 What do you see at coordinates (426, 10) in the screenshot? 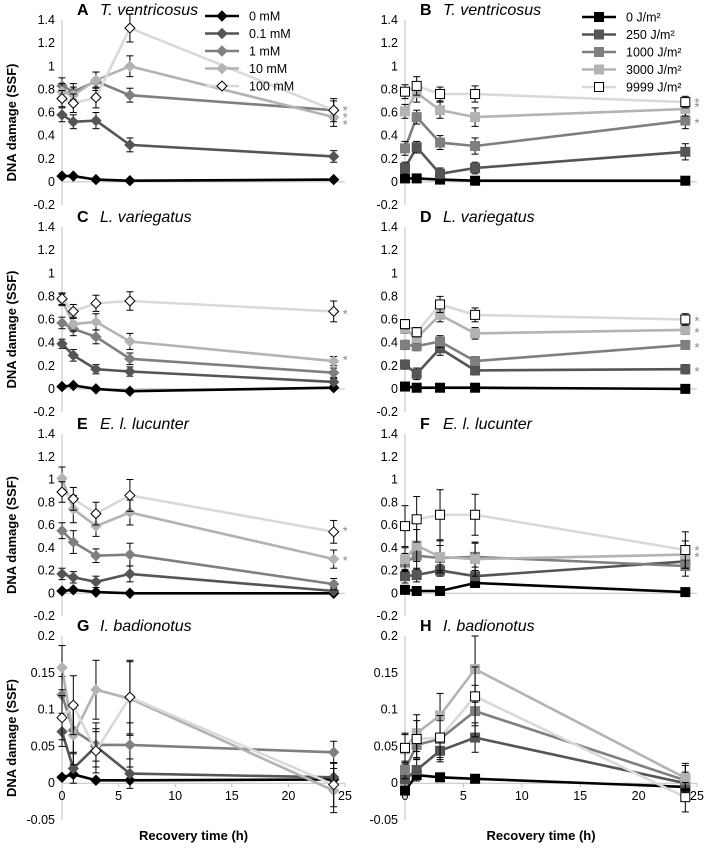
I see `panel-letter: B` at bounding box center [426, 10].